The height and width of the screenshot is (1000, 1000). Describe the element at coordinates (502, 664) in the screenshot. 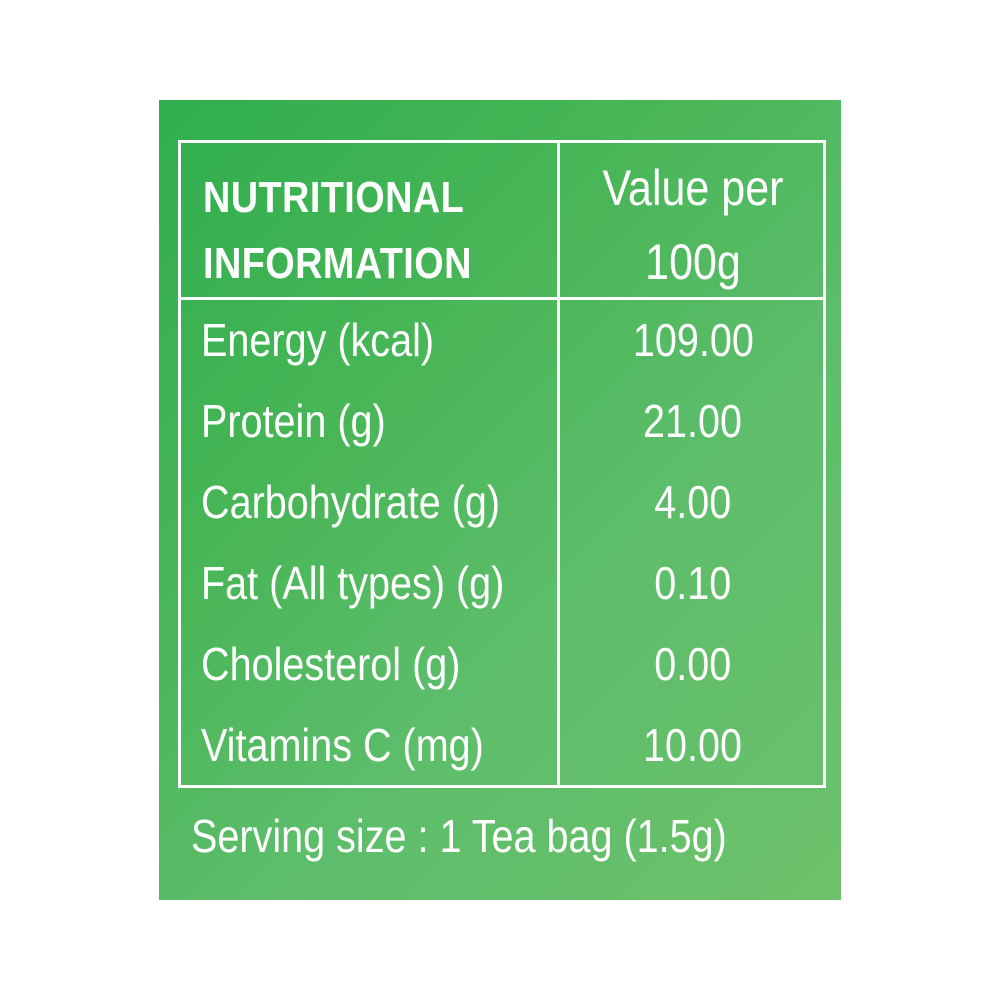

I see `table-row: Cholesterol (g) 0.00` at that location.